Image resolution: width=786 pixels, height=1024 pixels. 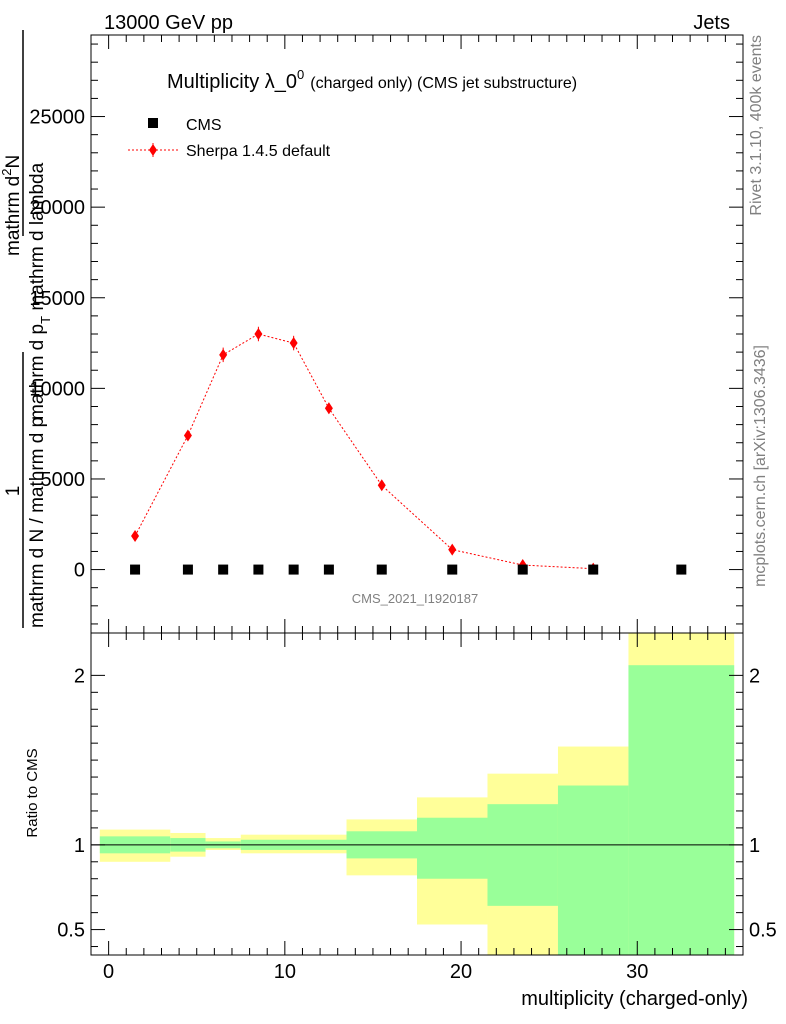 I want to click on main-y-tick-label: 0, so click(x=79, y=571).